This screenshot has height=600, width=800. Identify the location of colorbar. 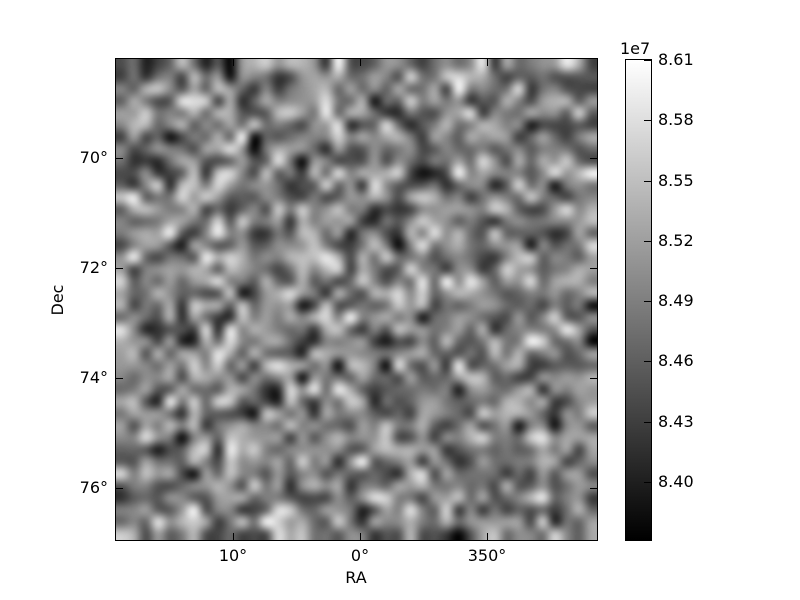
(638, 300).